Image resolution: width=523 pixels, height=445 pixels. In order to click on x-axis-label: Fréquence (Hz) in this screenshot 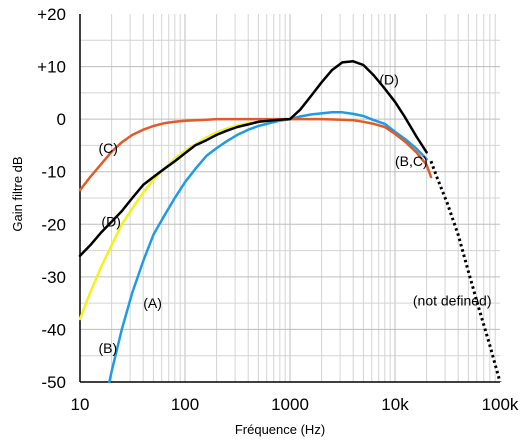, I will do `click(280, 429)`.